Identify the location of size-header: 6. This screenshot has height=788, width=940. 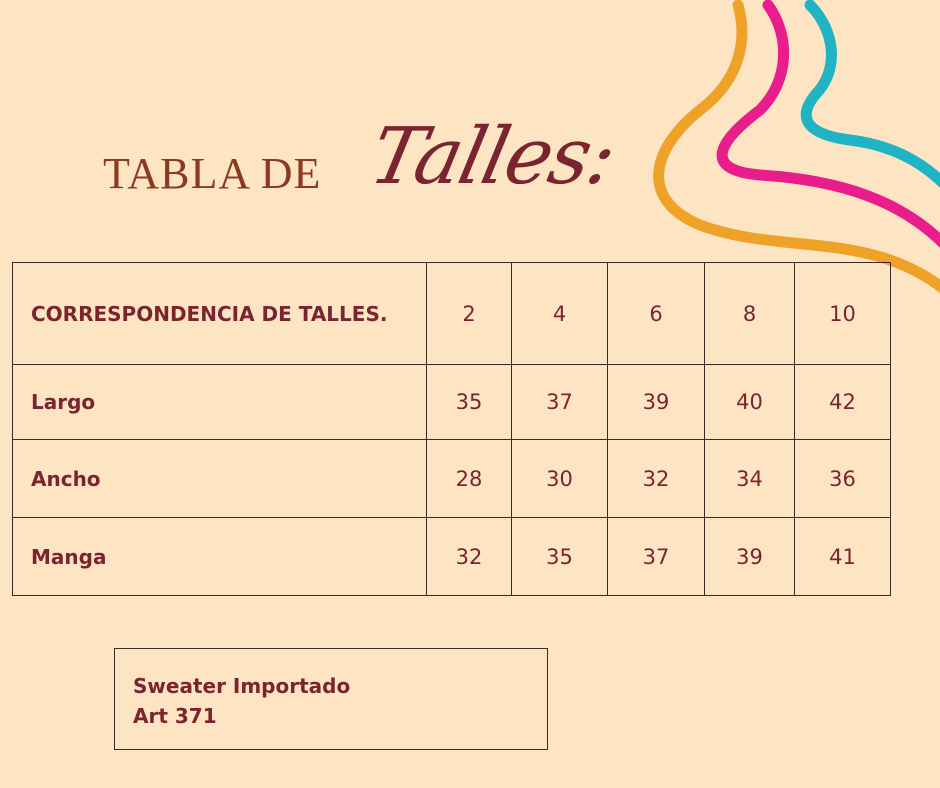
(656, 313).